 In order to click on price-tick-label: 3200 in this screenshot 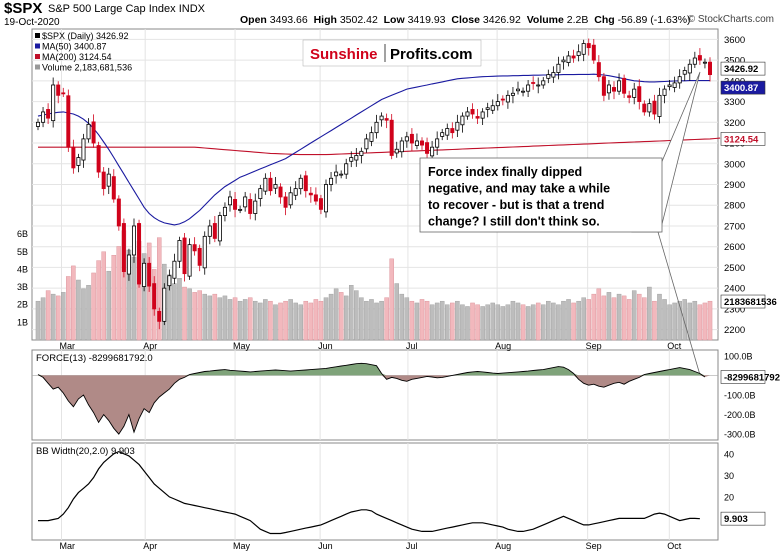, I will do `click(734, 123)`.